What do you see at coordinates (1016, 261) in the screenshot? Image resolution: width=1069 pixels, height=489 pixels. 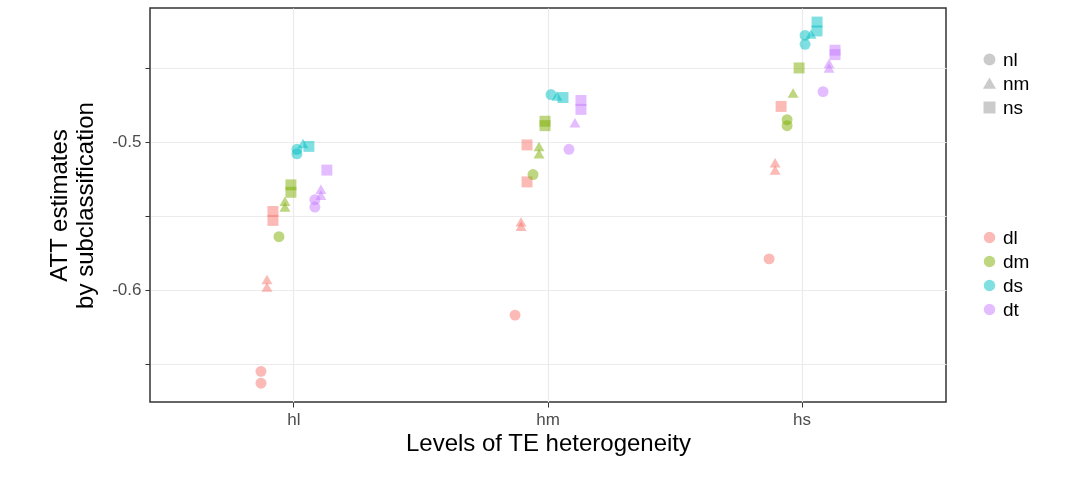 I see `legend-label: dm` at bounding box center [1016, 261].